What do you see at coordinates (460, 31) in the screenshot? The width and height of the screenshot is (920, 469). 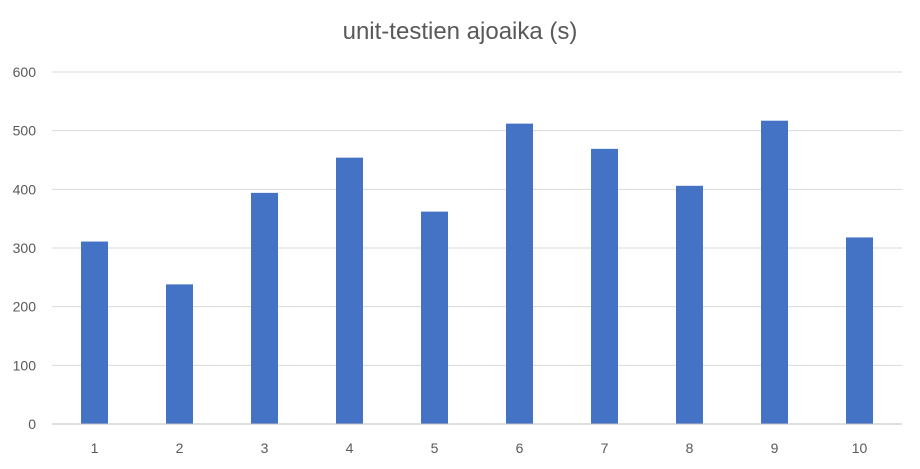 I see `chart-title: unit-testien ajoaika (s)` at bounding box center [460, 31].